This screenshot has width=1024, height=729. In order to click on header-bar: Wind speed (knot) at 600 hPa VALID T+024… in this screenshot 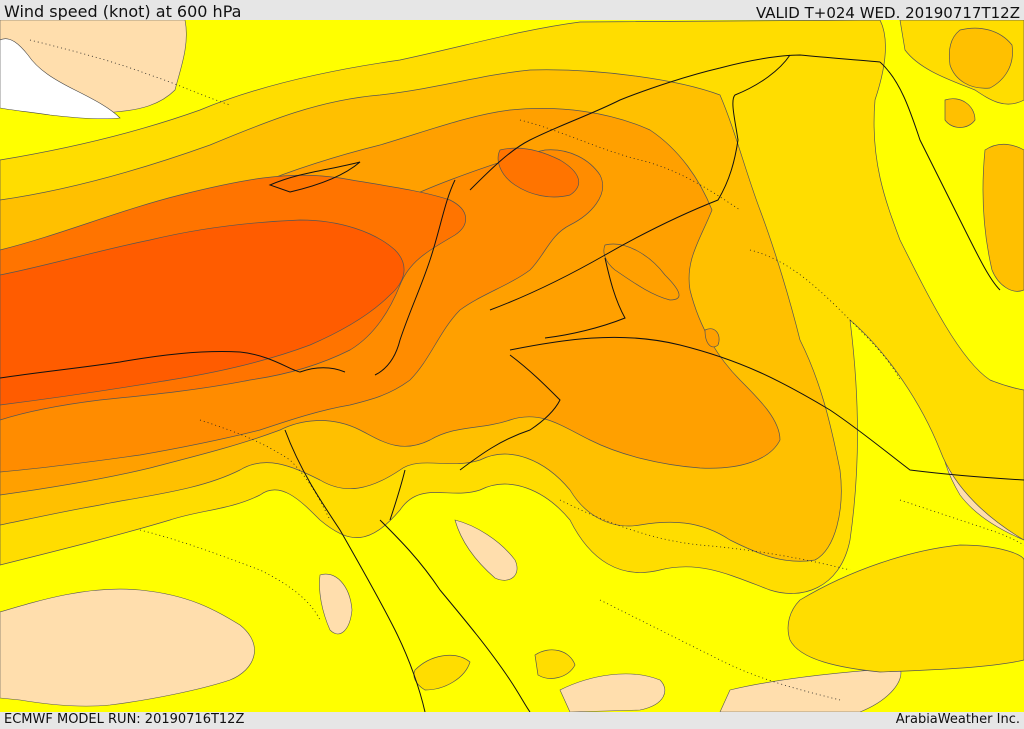, I will do `click(512, 11)`.